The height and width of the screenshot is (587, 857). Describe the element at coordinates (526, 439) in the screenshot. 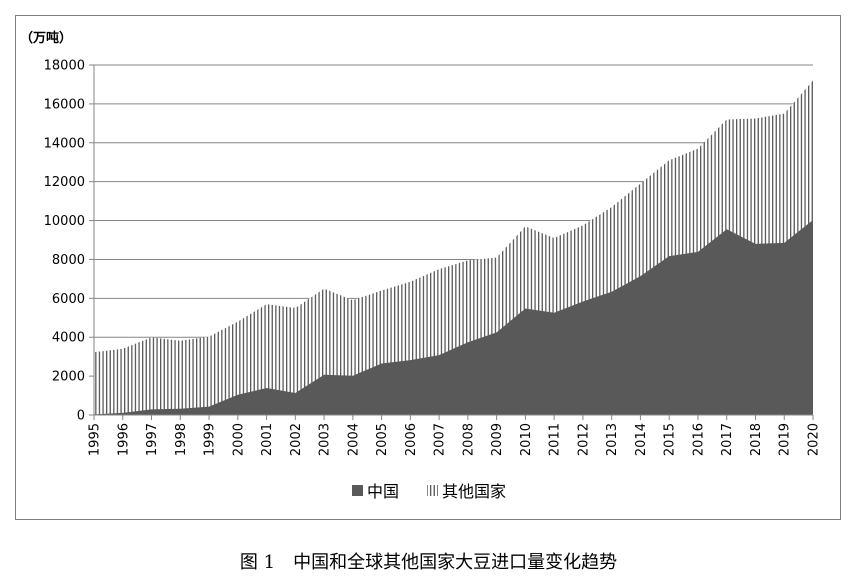

I see `x-tick-label: 2010` at that location.